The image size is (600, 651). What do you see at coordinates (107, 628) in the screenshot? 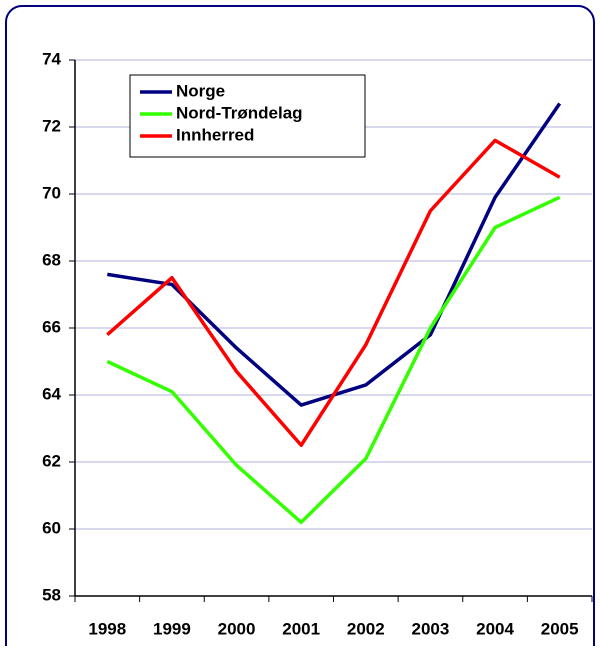
I see `x-tick-label: 1998` at bounding box center [107, 628].